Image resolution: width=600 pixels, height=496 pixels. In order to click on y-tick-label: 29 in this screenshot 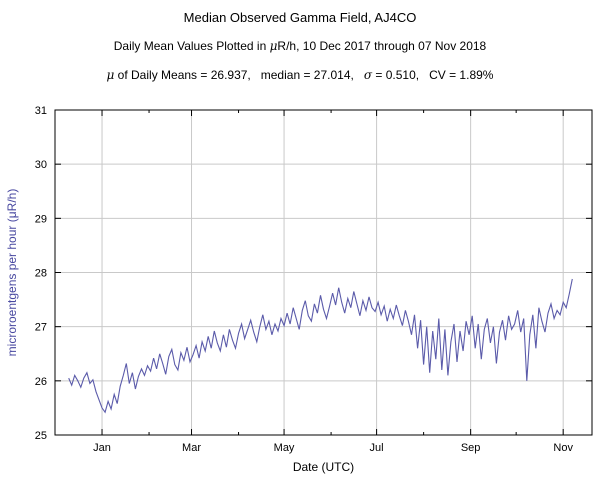, I will do `click(41, 219)`.